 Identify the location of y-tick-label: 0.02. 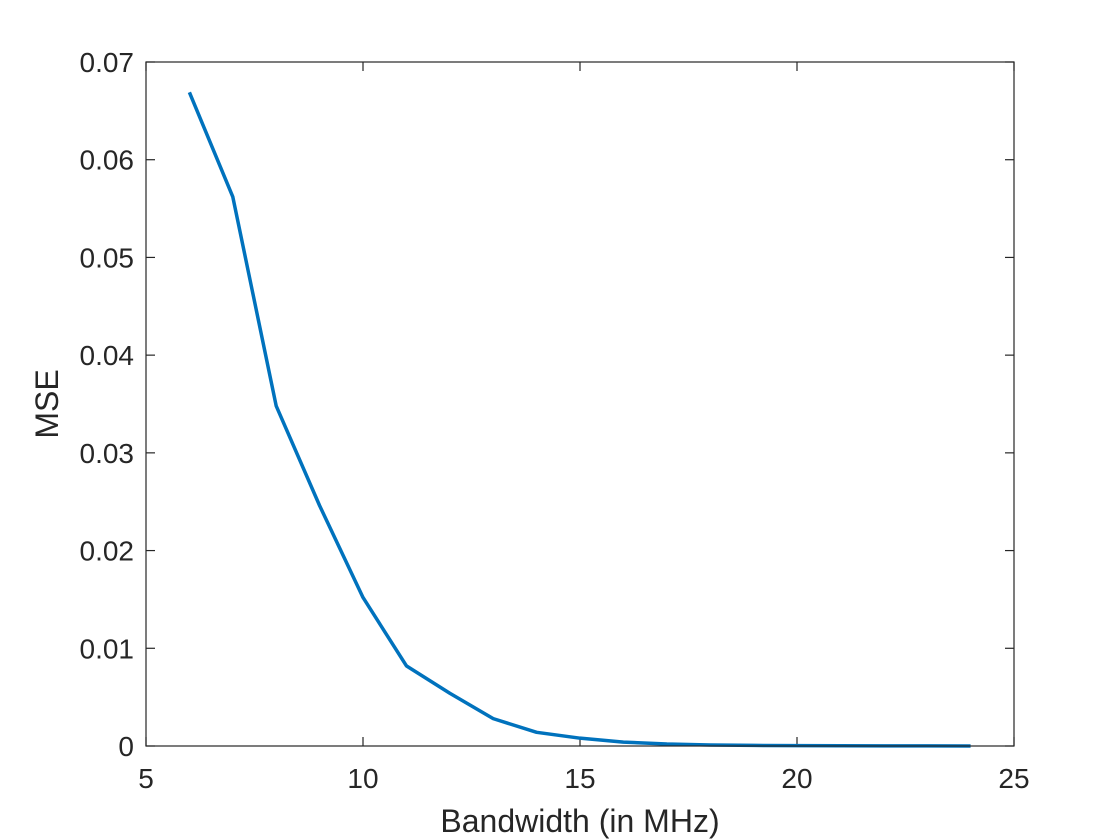
(107, 551).